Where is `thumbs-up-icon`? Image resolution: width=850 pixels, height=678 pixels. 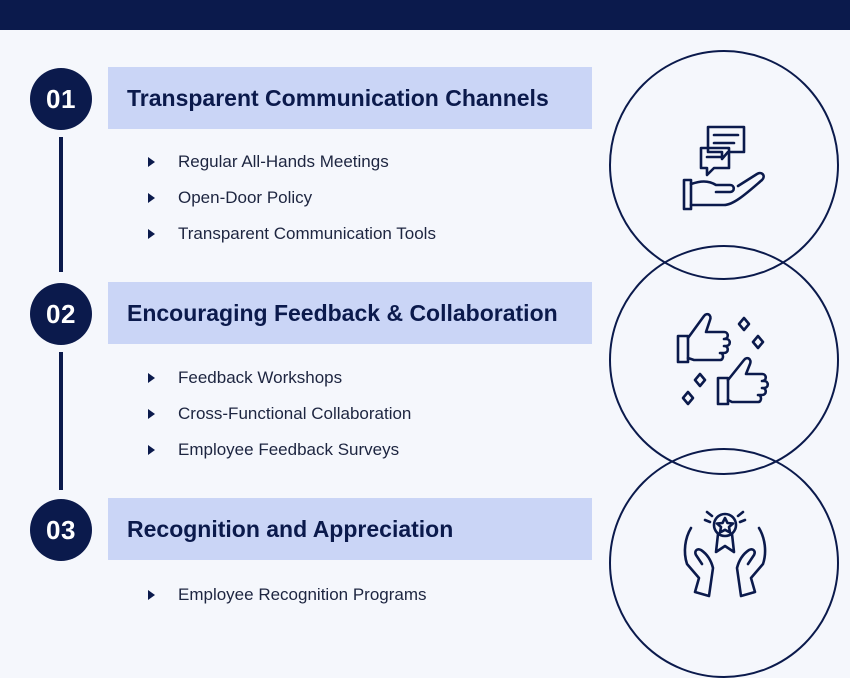
thumbs-up-icon is located at coordinates (723, 359).